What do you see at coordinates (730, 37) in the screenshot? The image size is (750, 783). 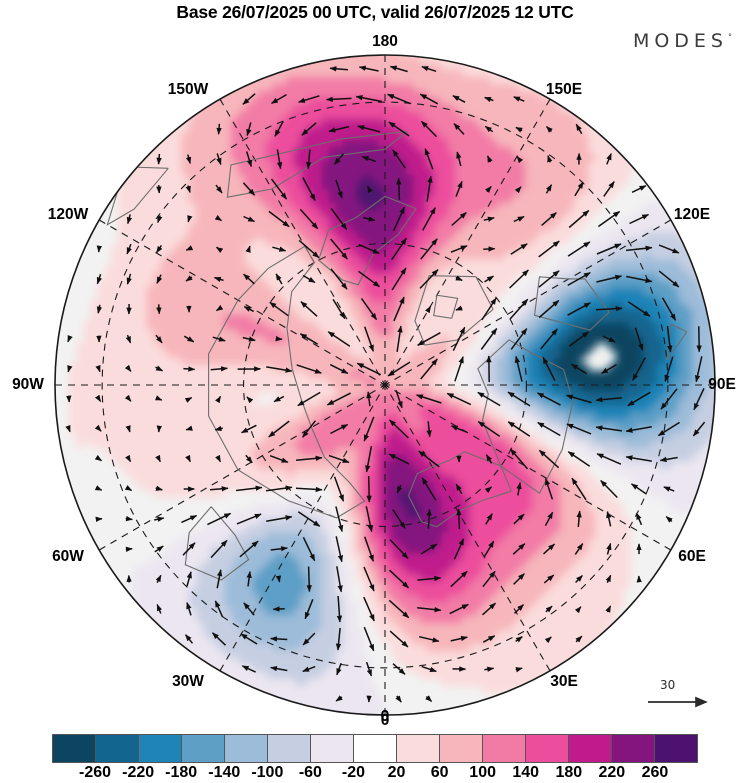 I see `modes-logo-mark: °` at bounding box center [730, 37].